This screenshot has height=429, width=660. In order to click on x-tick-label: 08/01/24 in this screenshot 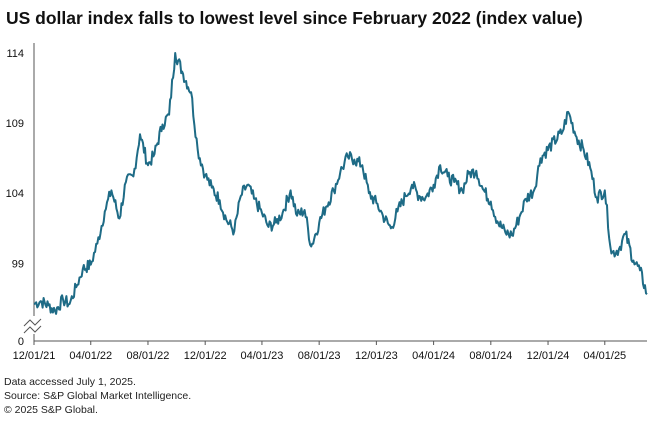, I will do `click(490, 356)`.